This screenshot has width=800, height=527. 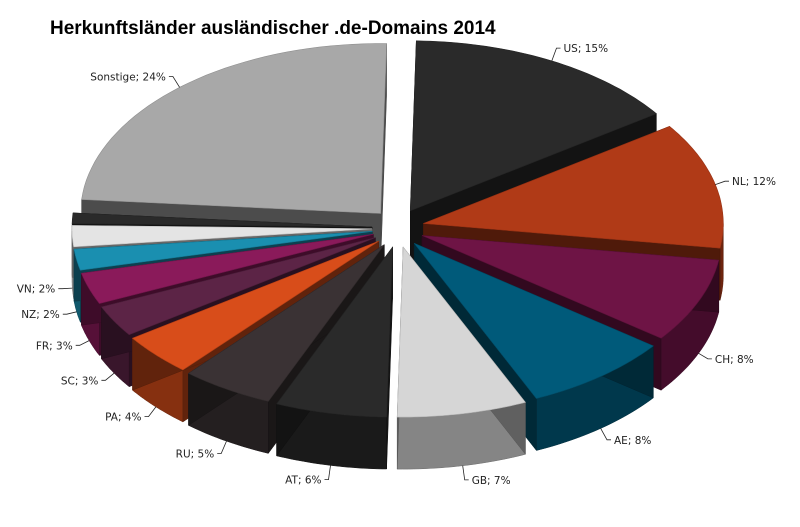 What do you see at coordinates (754, 182) in the screenshot?
I see `slice-label-nl: NL; 12%` at bounding box center [754, 182].